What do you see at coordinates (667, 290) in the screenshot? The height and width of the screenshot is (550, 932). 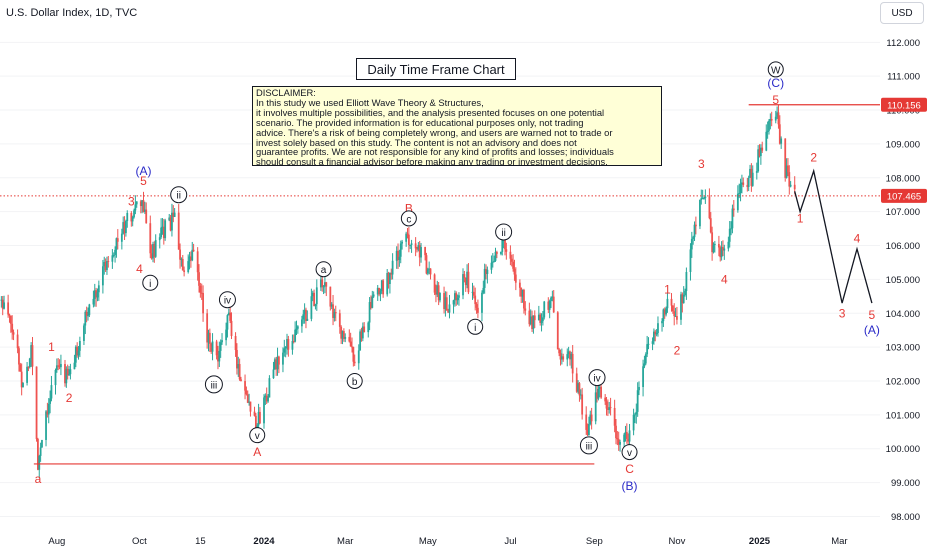 I see `wave-label-text: 1` at bounding box center [667, 290].